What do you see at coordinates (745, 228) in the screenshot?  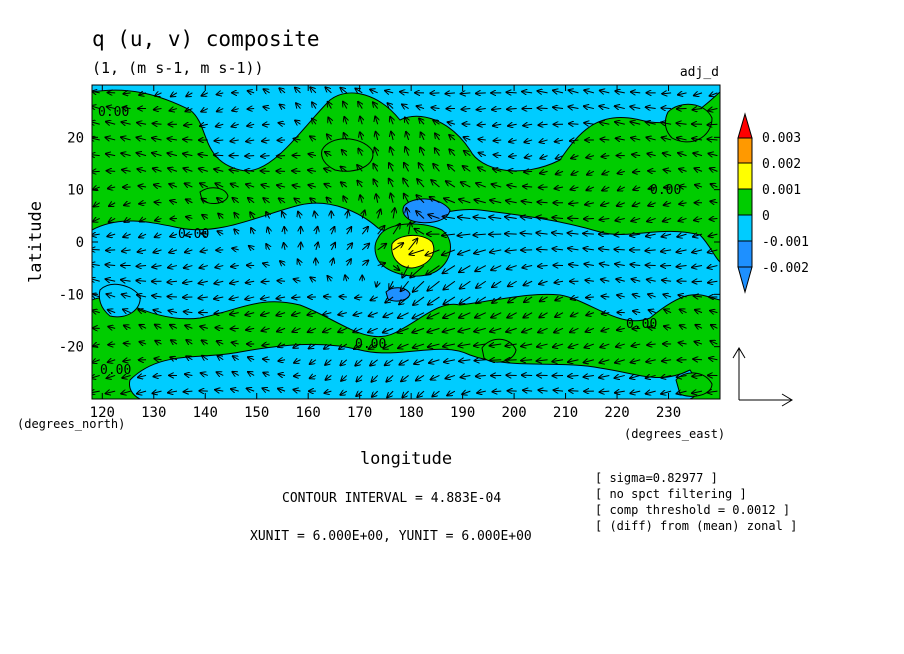 I see `colorbar-swatch` at bounding box center [745, 228].